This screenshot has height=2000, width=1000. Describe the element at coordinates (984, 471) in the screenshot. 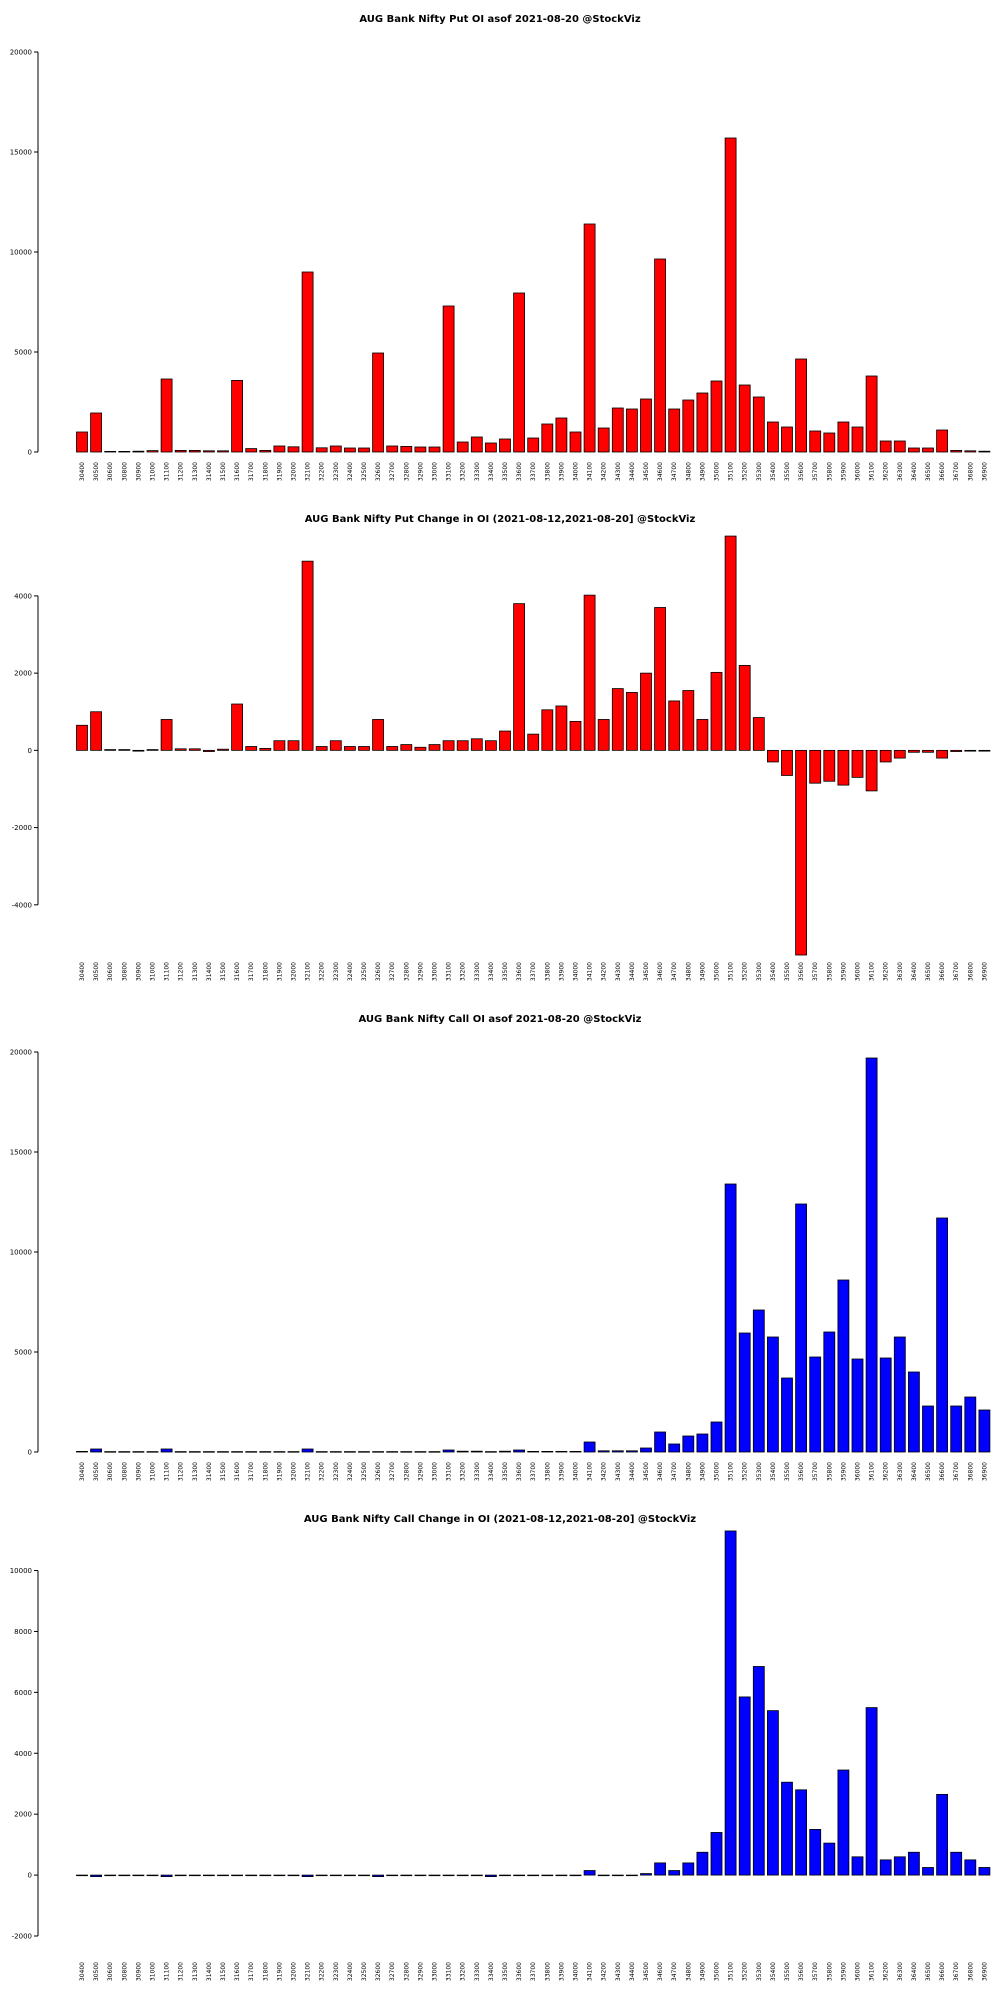

I see `x-tick-label: 36900` at that location.